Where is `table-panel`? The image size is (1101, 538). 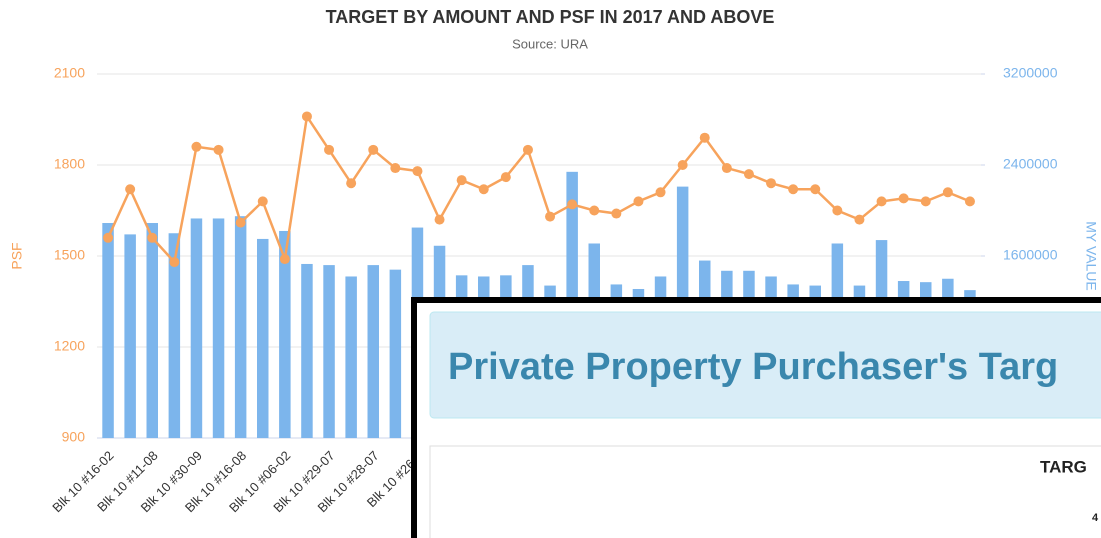 table-panel is located at coordinates (765, 491).